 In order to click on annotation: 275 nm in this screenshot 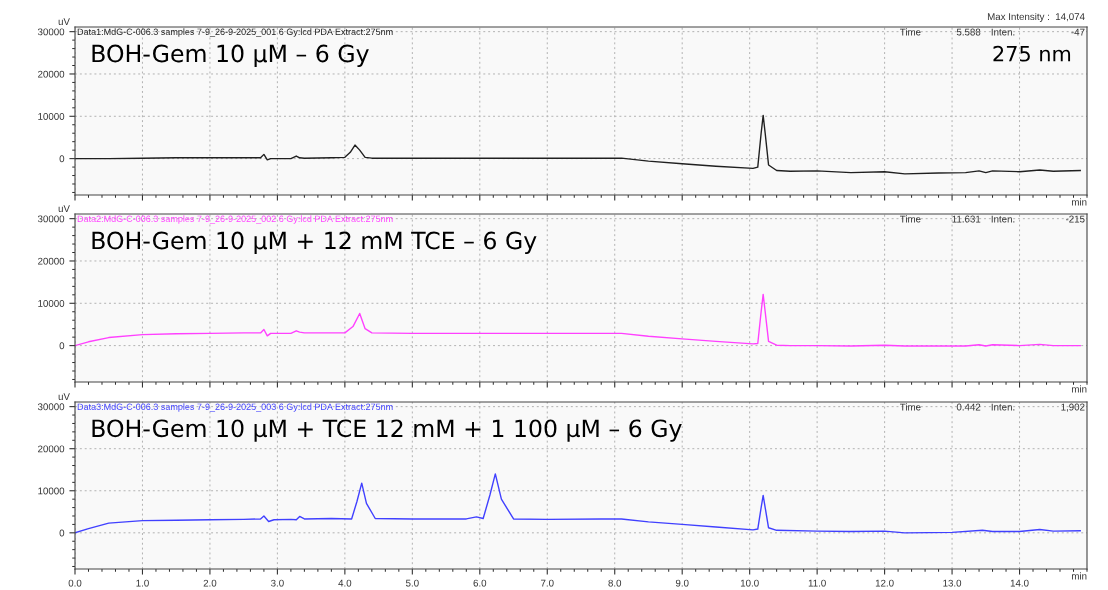, I will do `click(1032, 53)`.